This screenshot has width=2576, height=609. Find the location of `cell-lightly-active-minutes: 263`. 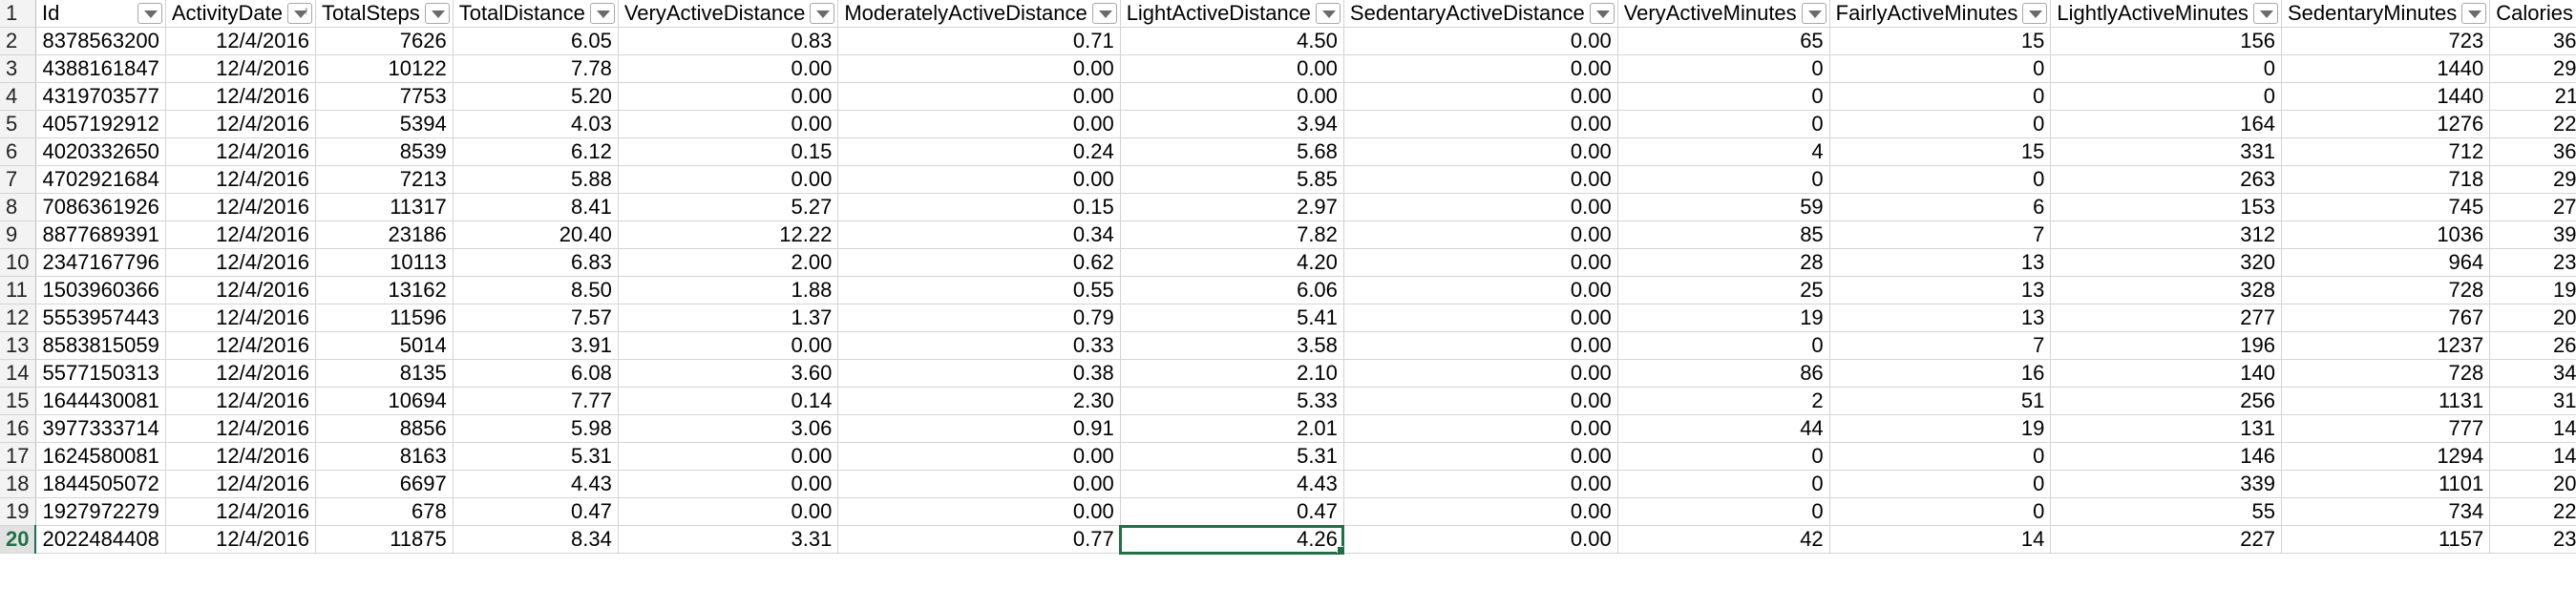

cell-lightly-active-minutes: 263 is located at coordinates (2166, 180).